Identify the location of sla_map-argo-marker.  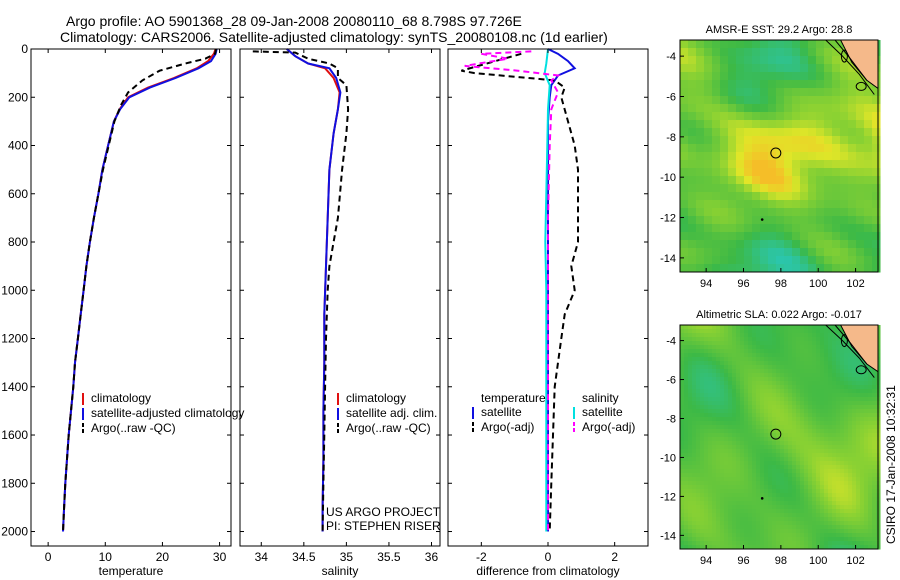
(776, 434).